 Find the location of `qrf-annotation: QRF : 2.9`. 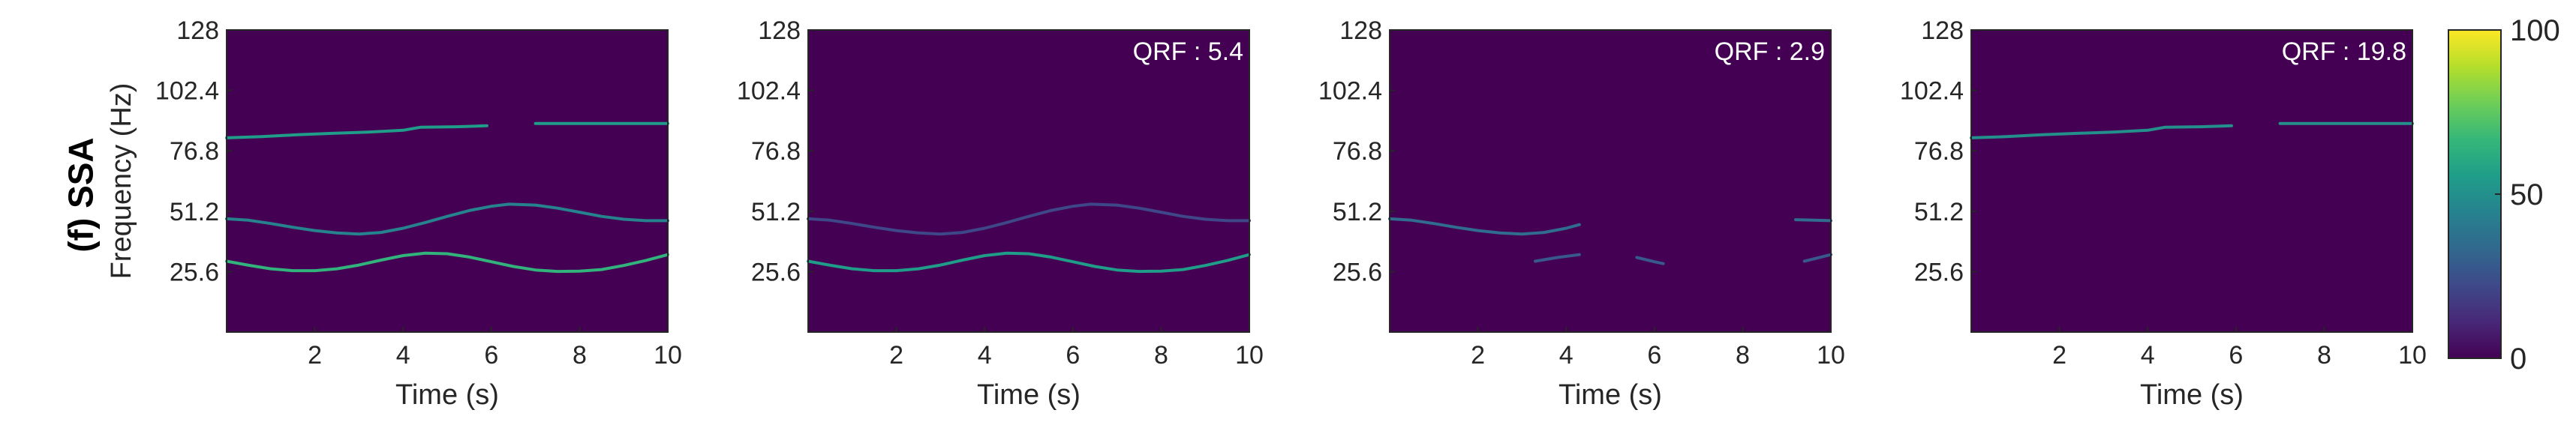

qrf-annotation: QRF : 2.9 is located at coordinates (1770, 51).